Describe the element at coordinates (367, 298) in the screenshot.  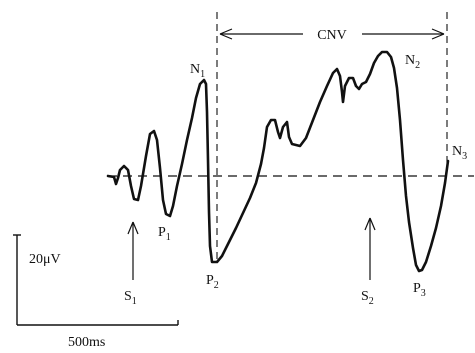
I see `s2-label: S2` at that location.